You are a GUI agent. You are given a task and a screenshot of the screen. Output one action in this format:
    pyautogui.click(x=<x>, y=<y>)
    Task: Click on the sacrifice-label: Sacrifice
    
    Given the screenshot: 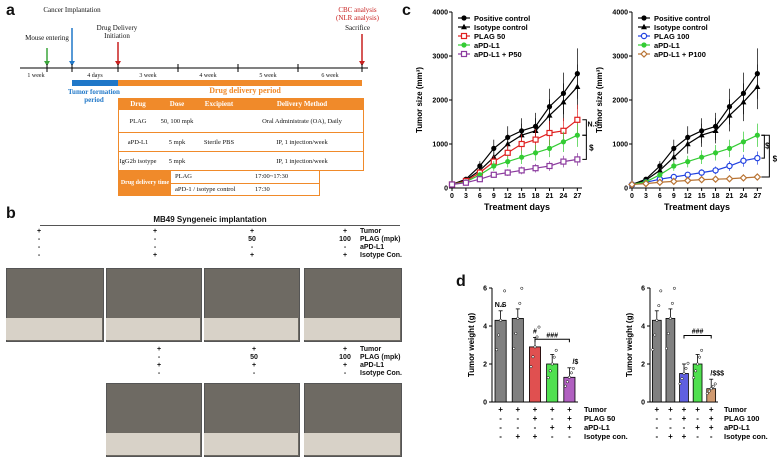 What is the action you would take?
    pyautogui.click(x=357, y=28)
    